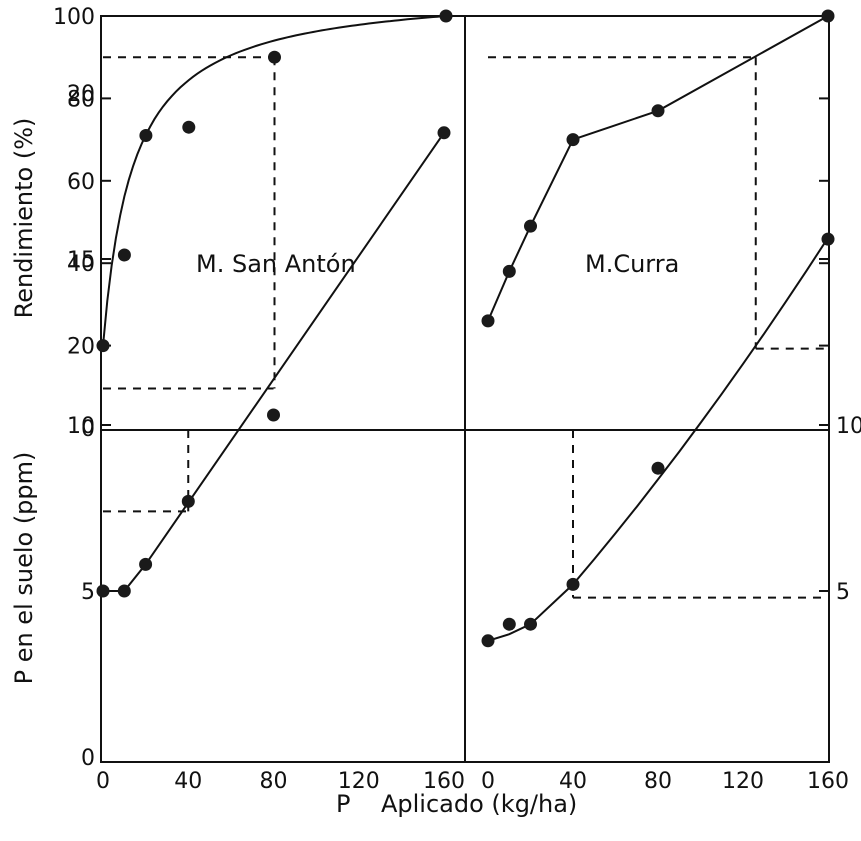 Image resolution: width=861 pixels, height=841 pixels. I want to click on y-tick-label: 80, so click(81, 99).